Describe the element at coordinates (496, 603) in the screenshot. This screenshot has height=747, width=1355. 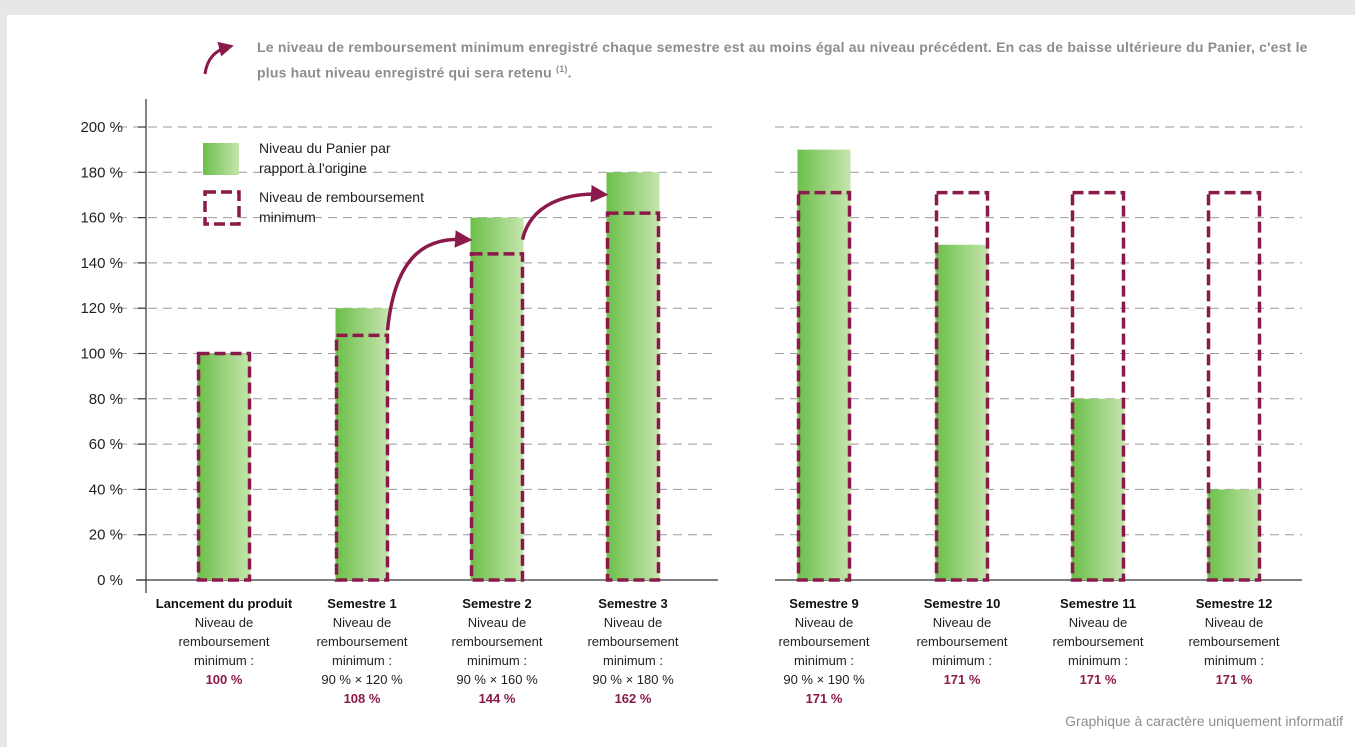
I see `category-title: Semestre 2` at that location.